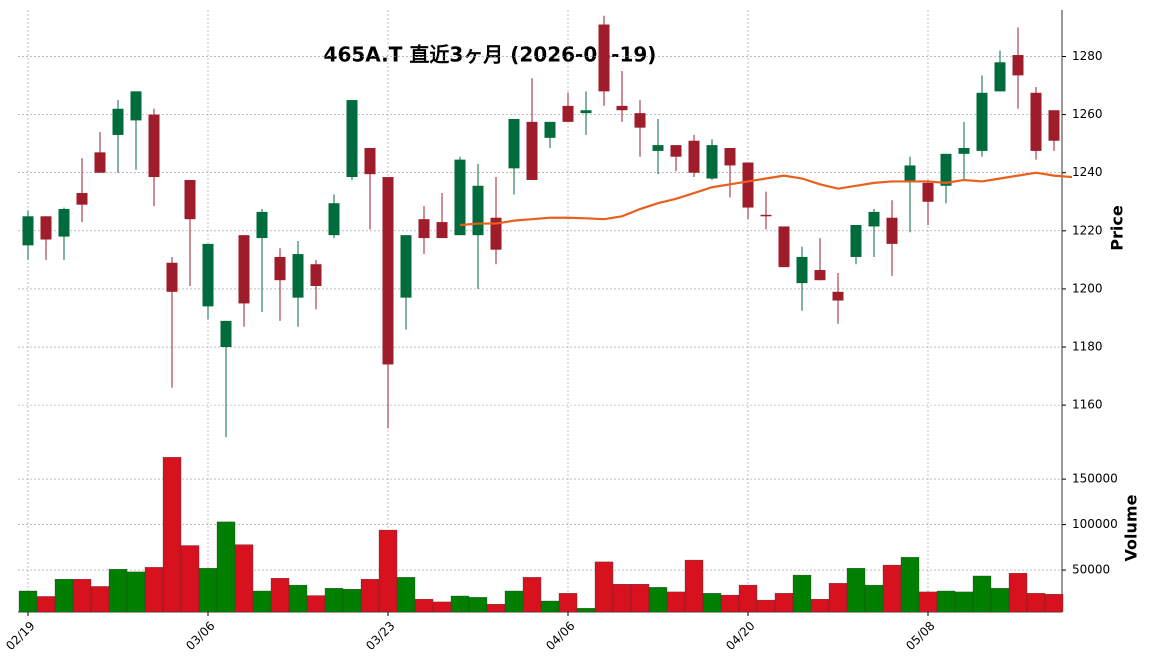 The height and width of the screenshot is (670, 1152). What do you see at coordinates (380, 636) in the screenshot?
I see `x-tick-label: 03/23` at bounding box center [380, 636].